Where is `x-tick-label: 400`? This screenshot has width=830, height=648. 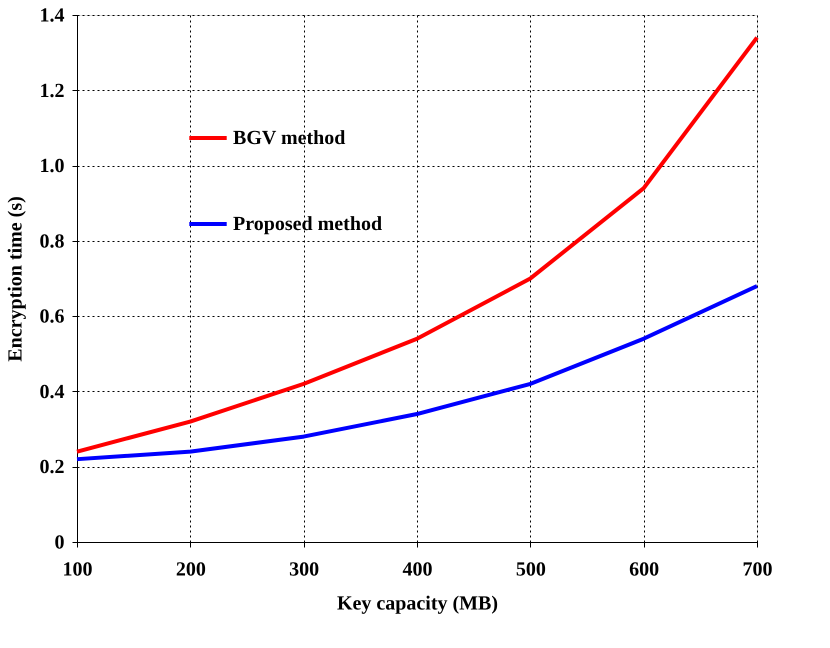 x-tick-label: 400 is located at coordinates (417, 569).